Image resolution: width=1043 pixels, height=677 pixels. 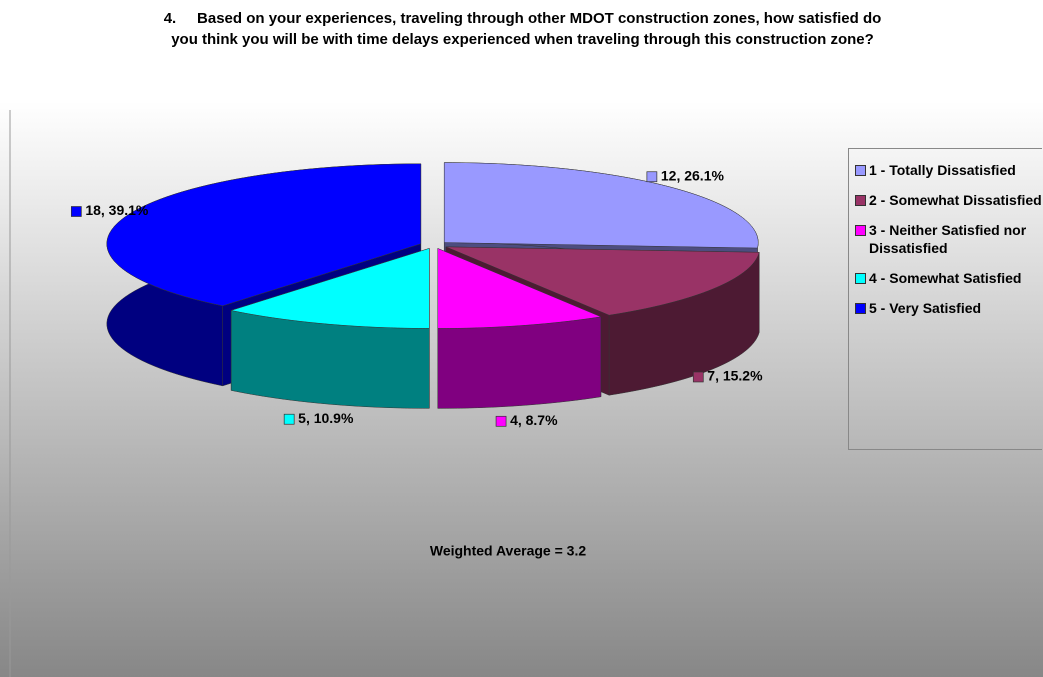 I want to click on legend-item: 2 - Somewhat Dissatisfied, so click(x=948, y=200).